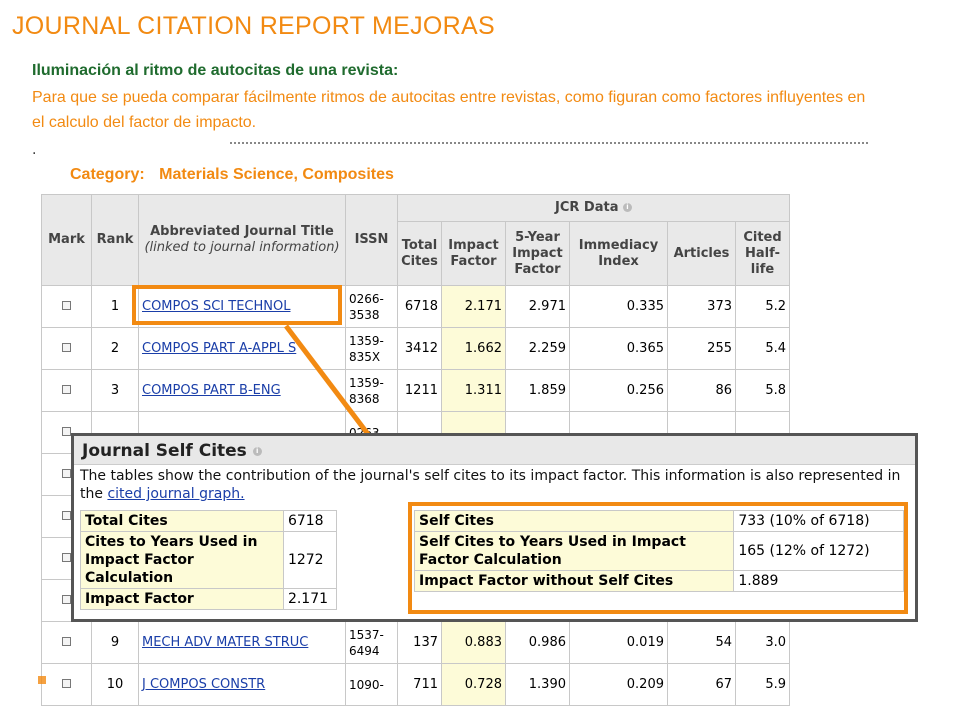 Image resolution: width=960 pixels, height=720 pixels. Describe the element at coordinates (366, 382) in the screenshot. I see `issn-line-1: 1359-` at that location.